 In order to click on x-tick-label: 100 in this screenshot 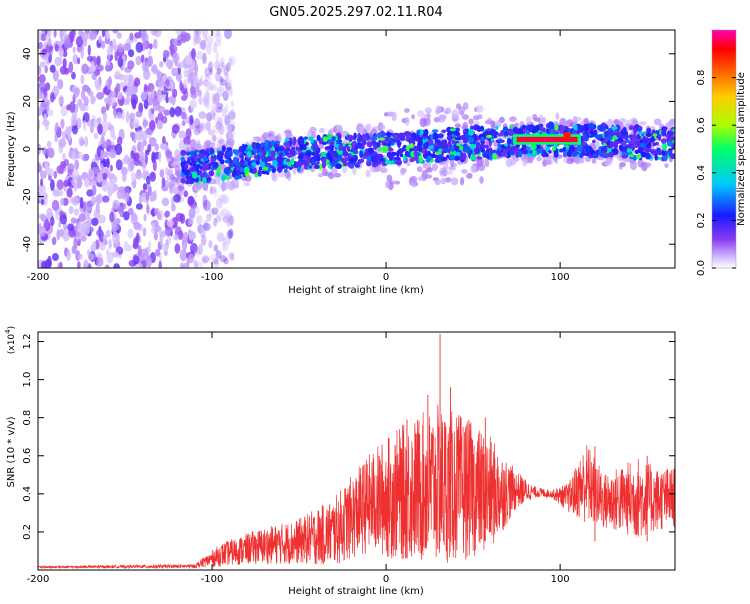, I will do `click(560, 277)`.